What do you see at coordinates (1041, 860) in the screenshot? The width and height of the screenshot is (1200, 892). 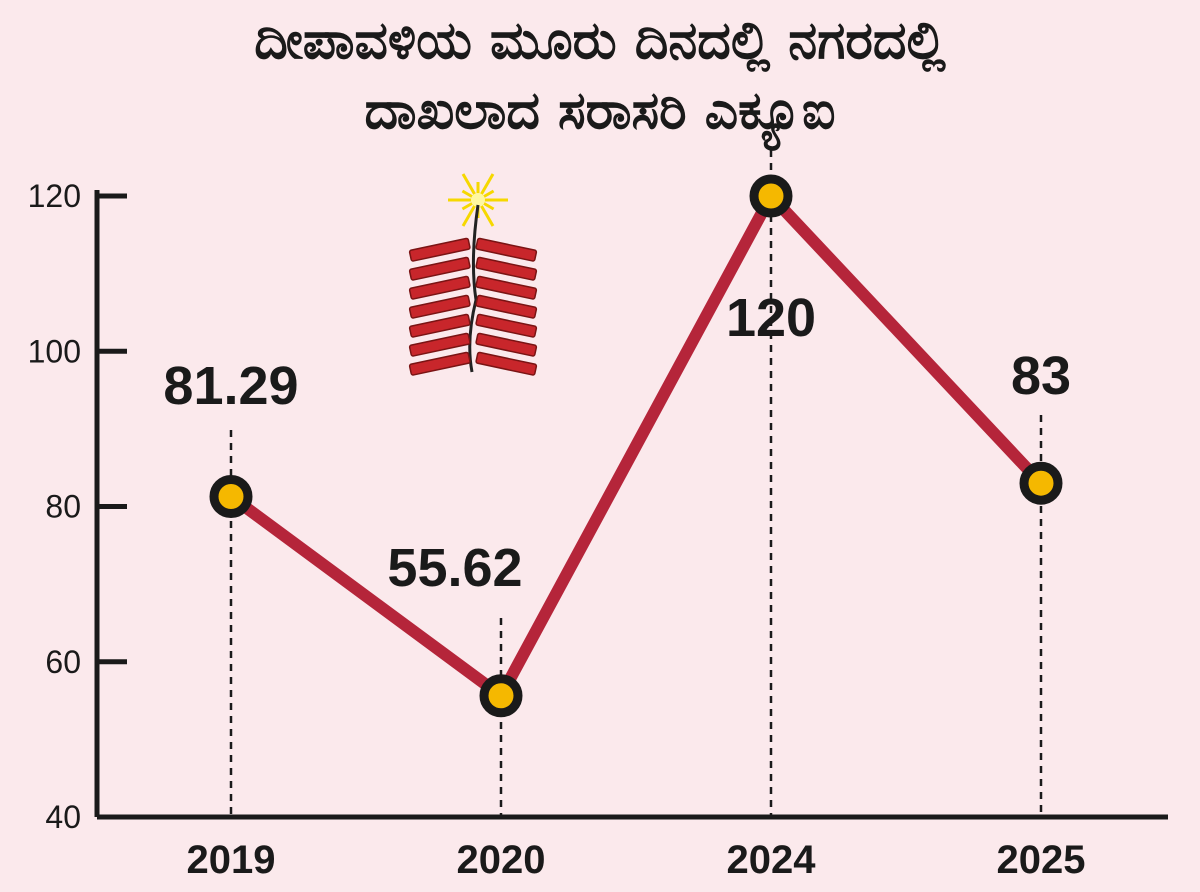 I see `x-tick-label: 2025` at bounding box center [1041, 860].